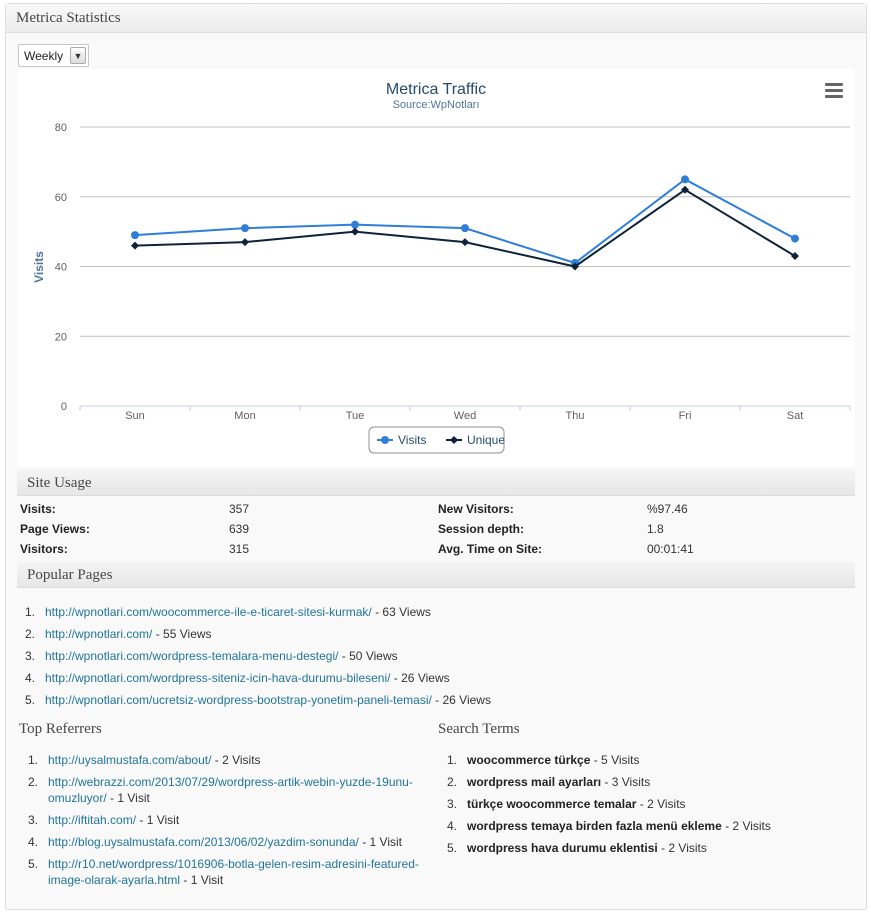  What do you see at coordinates (436, 105) in the screenshot?
I see `chart-subtitle: Source:WpNotları` at bounding box center [436, 105].